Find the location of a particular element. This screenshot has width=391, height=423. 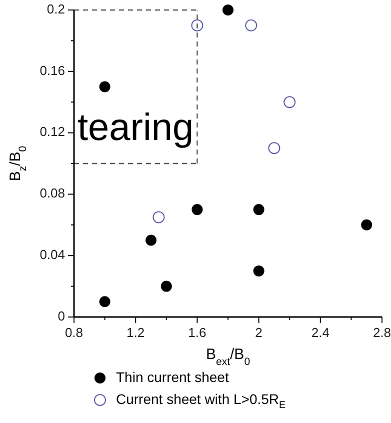

x-tick-label: 2.4 is located at coordinates (320, 332).